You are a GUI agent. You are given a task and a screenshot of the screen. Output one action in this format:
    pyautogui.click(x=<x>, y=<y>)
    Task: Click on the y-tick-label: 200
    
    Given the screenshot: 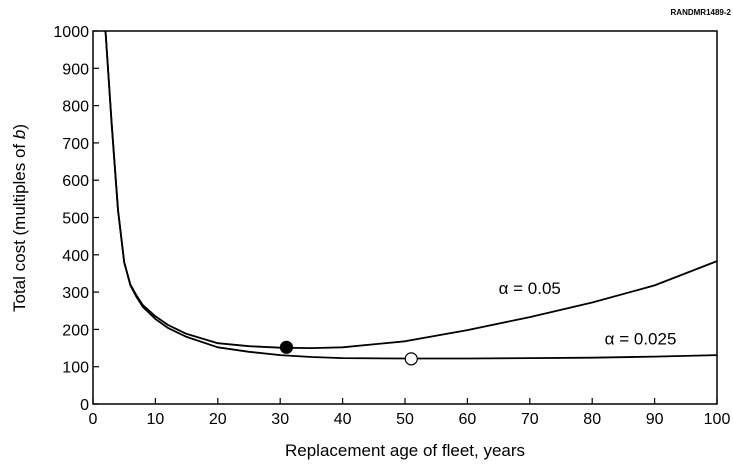 What is the action you would take?
    pyautogui.click(x=75, y=330)
    